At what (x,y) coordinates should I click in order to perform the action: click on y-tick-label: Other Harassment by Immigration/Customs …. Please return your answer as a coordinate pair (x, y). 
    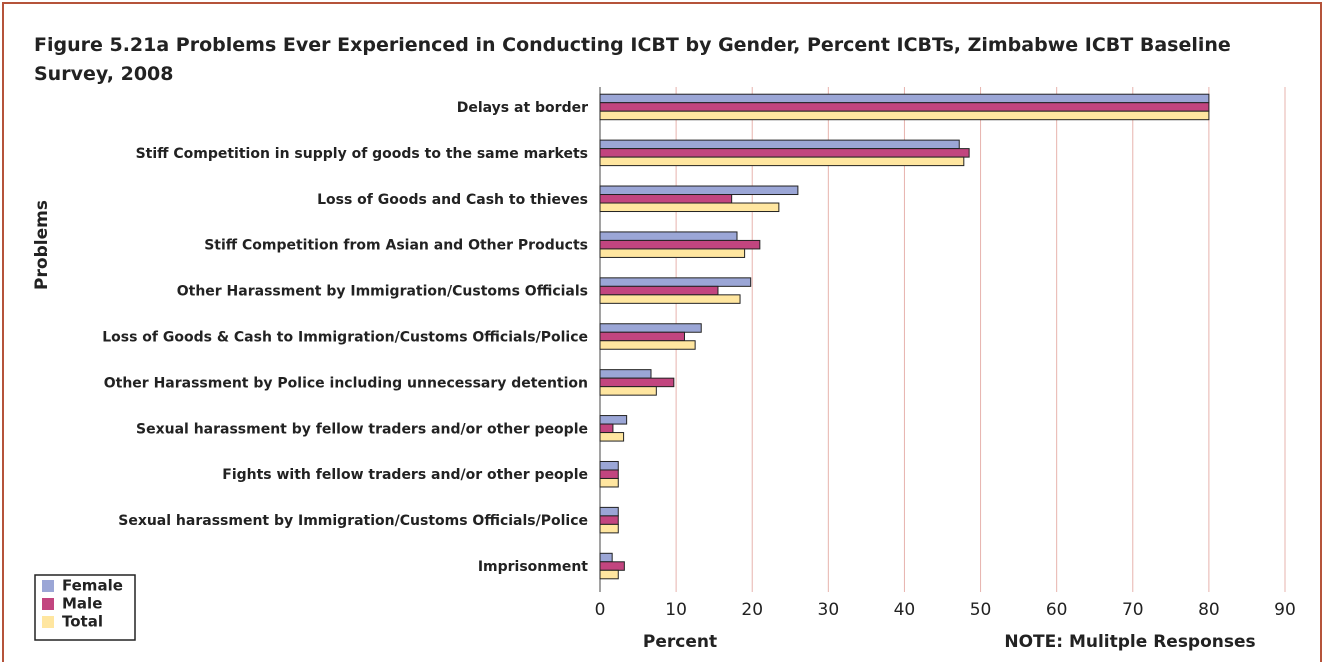
    Looking at the image, I should click on (382, 292).